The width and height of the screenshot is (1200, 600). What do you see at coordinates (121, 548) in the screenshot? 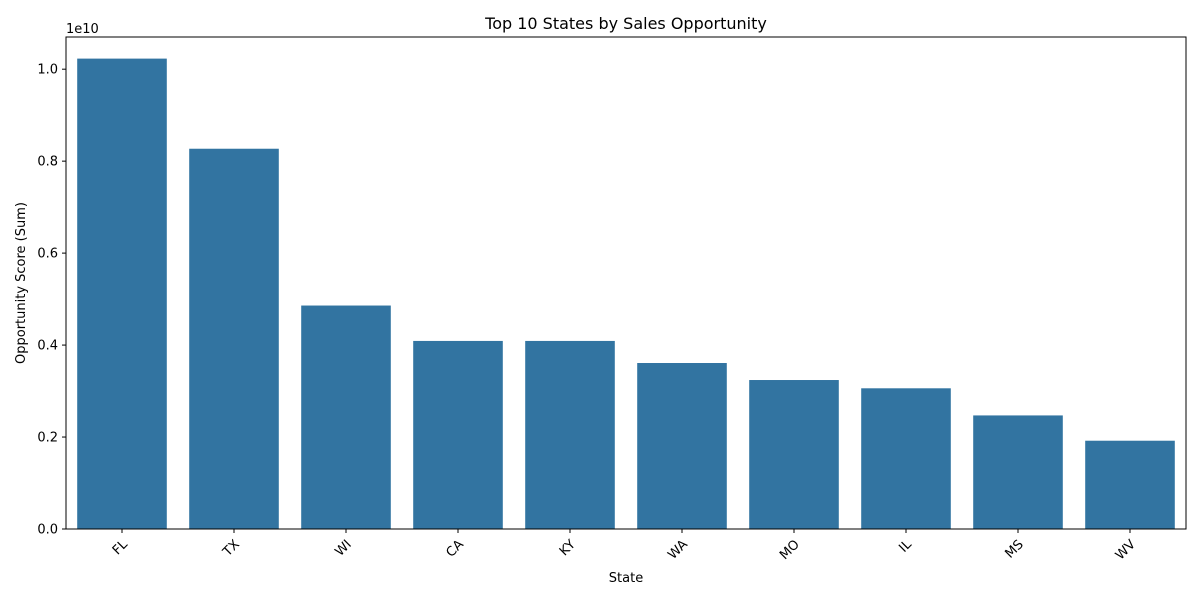
I see `x-tick-label-fl: FL` at bounding box center [121, 548].